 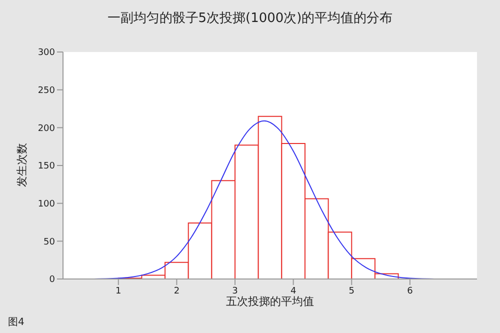 What do you see at coordinates (47, 129) in the screenshot?
I see `y-tick-label: 200` at bounding box center [47, 129].